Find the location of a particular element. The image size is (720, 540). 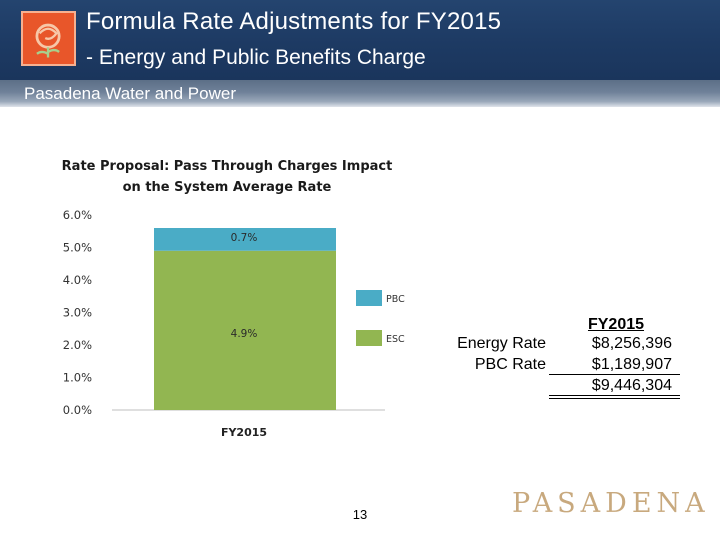

table-header: FY2015 is located at coordinates (616, 324).